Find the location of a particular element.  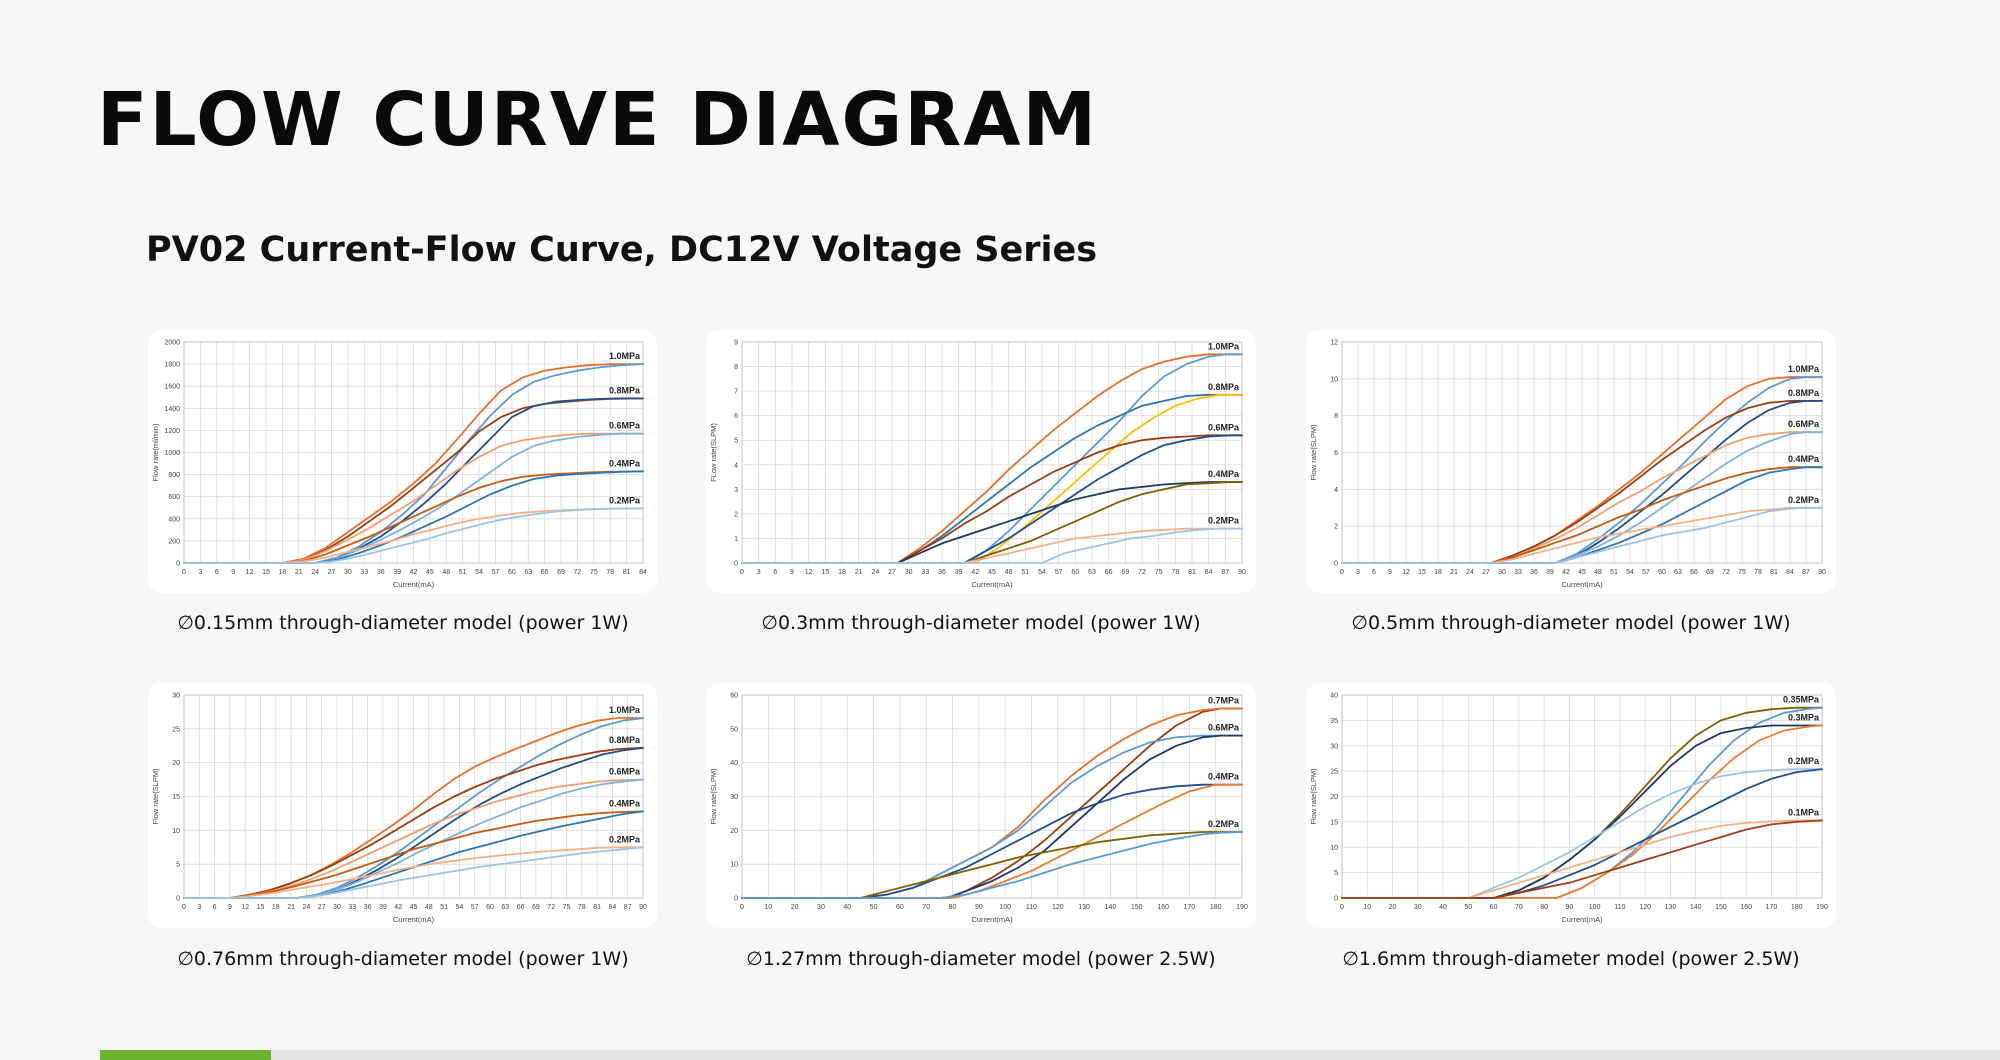

x-tick-label: 50 is located at coordinates (874, 907).